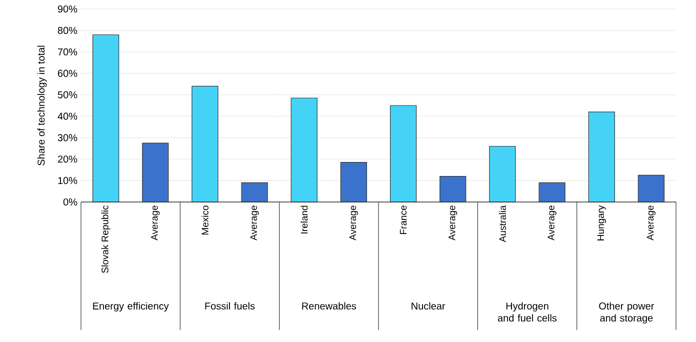 Image resolution: width=696 pixels, height=342 pixels. I want to click on text: Nuclear, so click(429, 306).